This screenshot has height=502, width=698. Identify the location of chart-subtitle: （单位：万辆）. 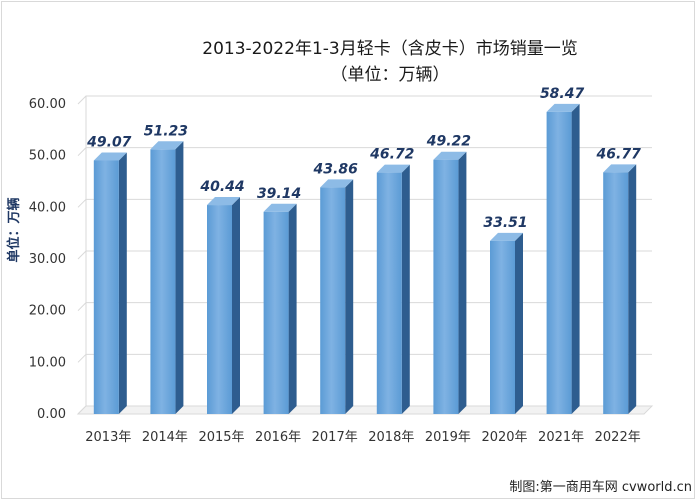
(390, 75).